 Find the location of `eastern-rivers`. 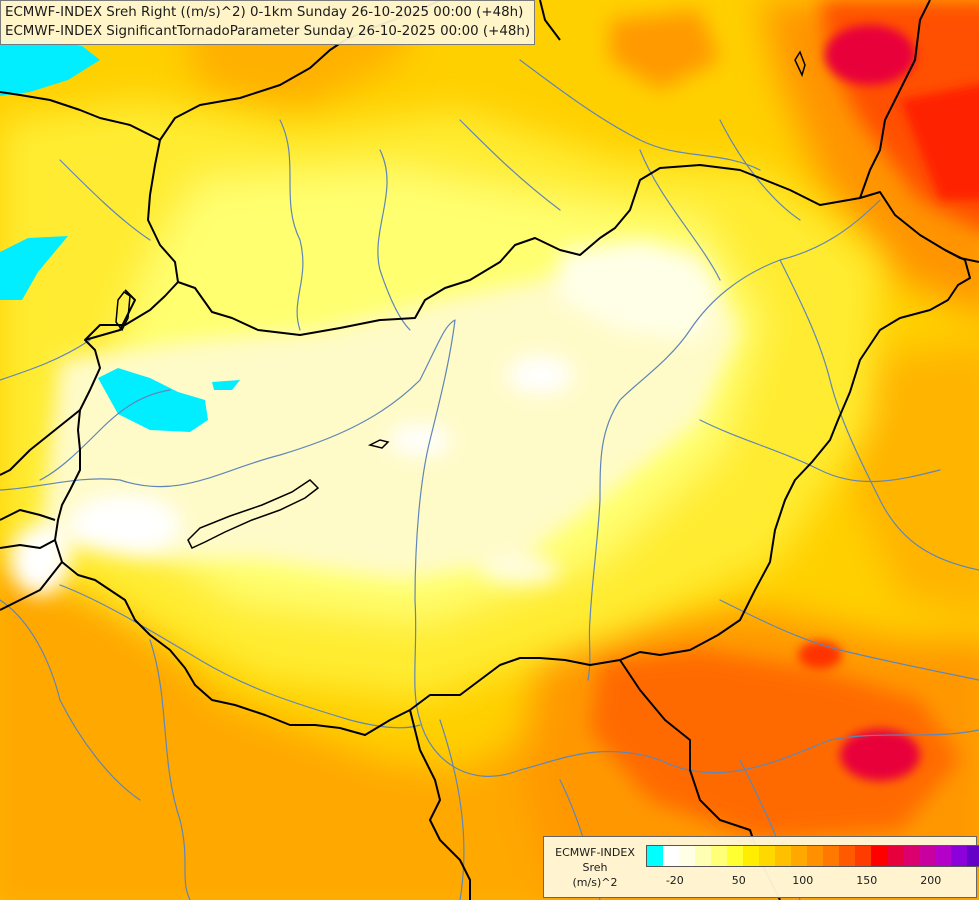

eastern-rivers is located at coordinates (839, 470).